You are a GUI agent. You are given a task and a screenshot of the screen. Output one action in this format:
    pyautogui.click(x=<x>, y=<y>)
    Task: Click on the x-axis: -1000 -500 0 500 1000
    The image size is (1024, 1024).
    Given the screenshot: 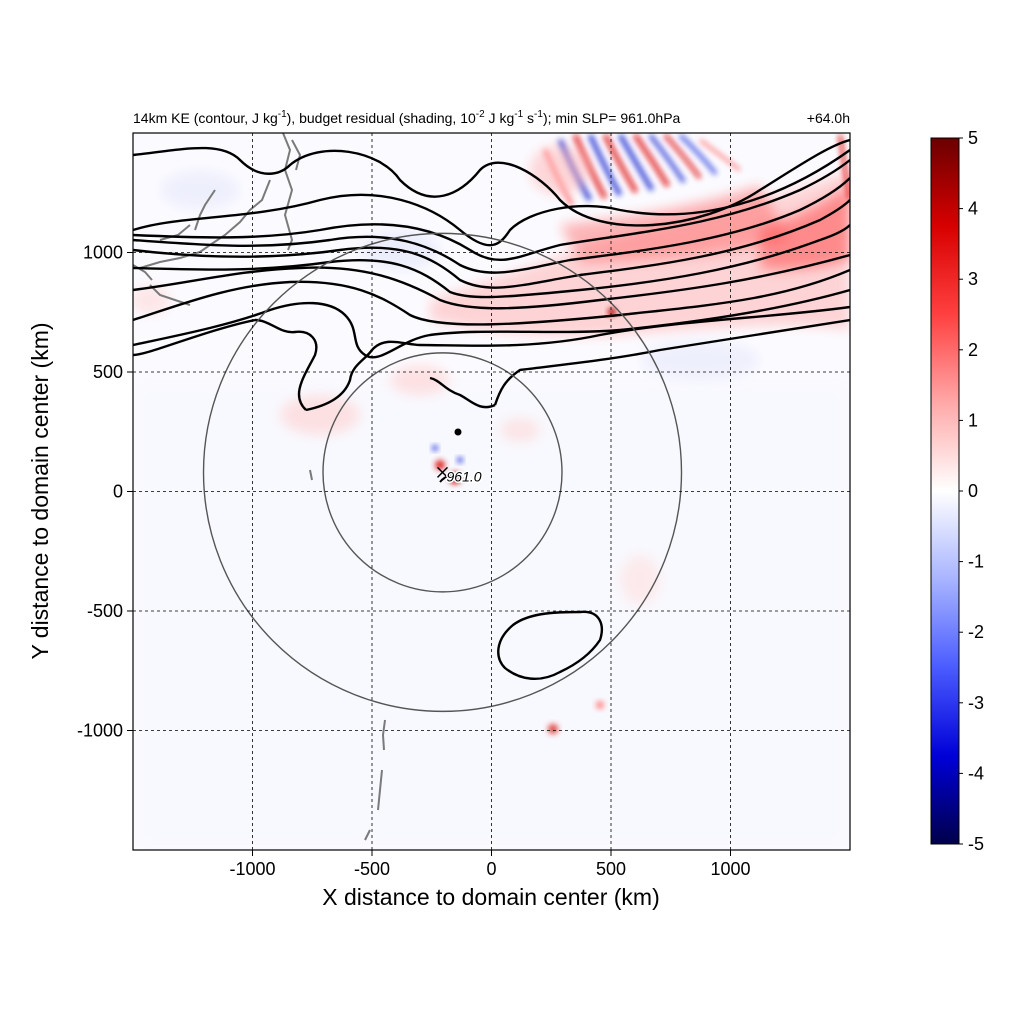 What is the action you would take?
    pyautogui.click(x=490, y=864)
    